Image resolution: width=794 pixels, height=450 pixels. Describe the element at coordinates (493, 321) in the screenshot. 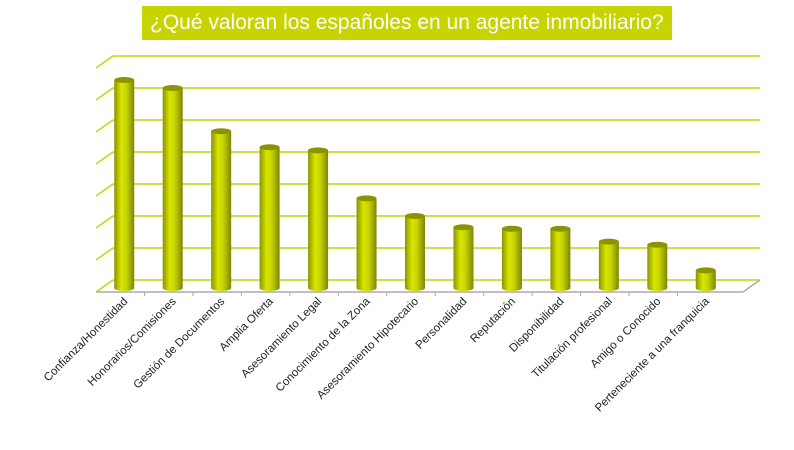

I see `x-tick-label: Reputación` at that location.